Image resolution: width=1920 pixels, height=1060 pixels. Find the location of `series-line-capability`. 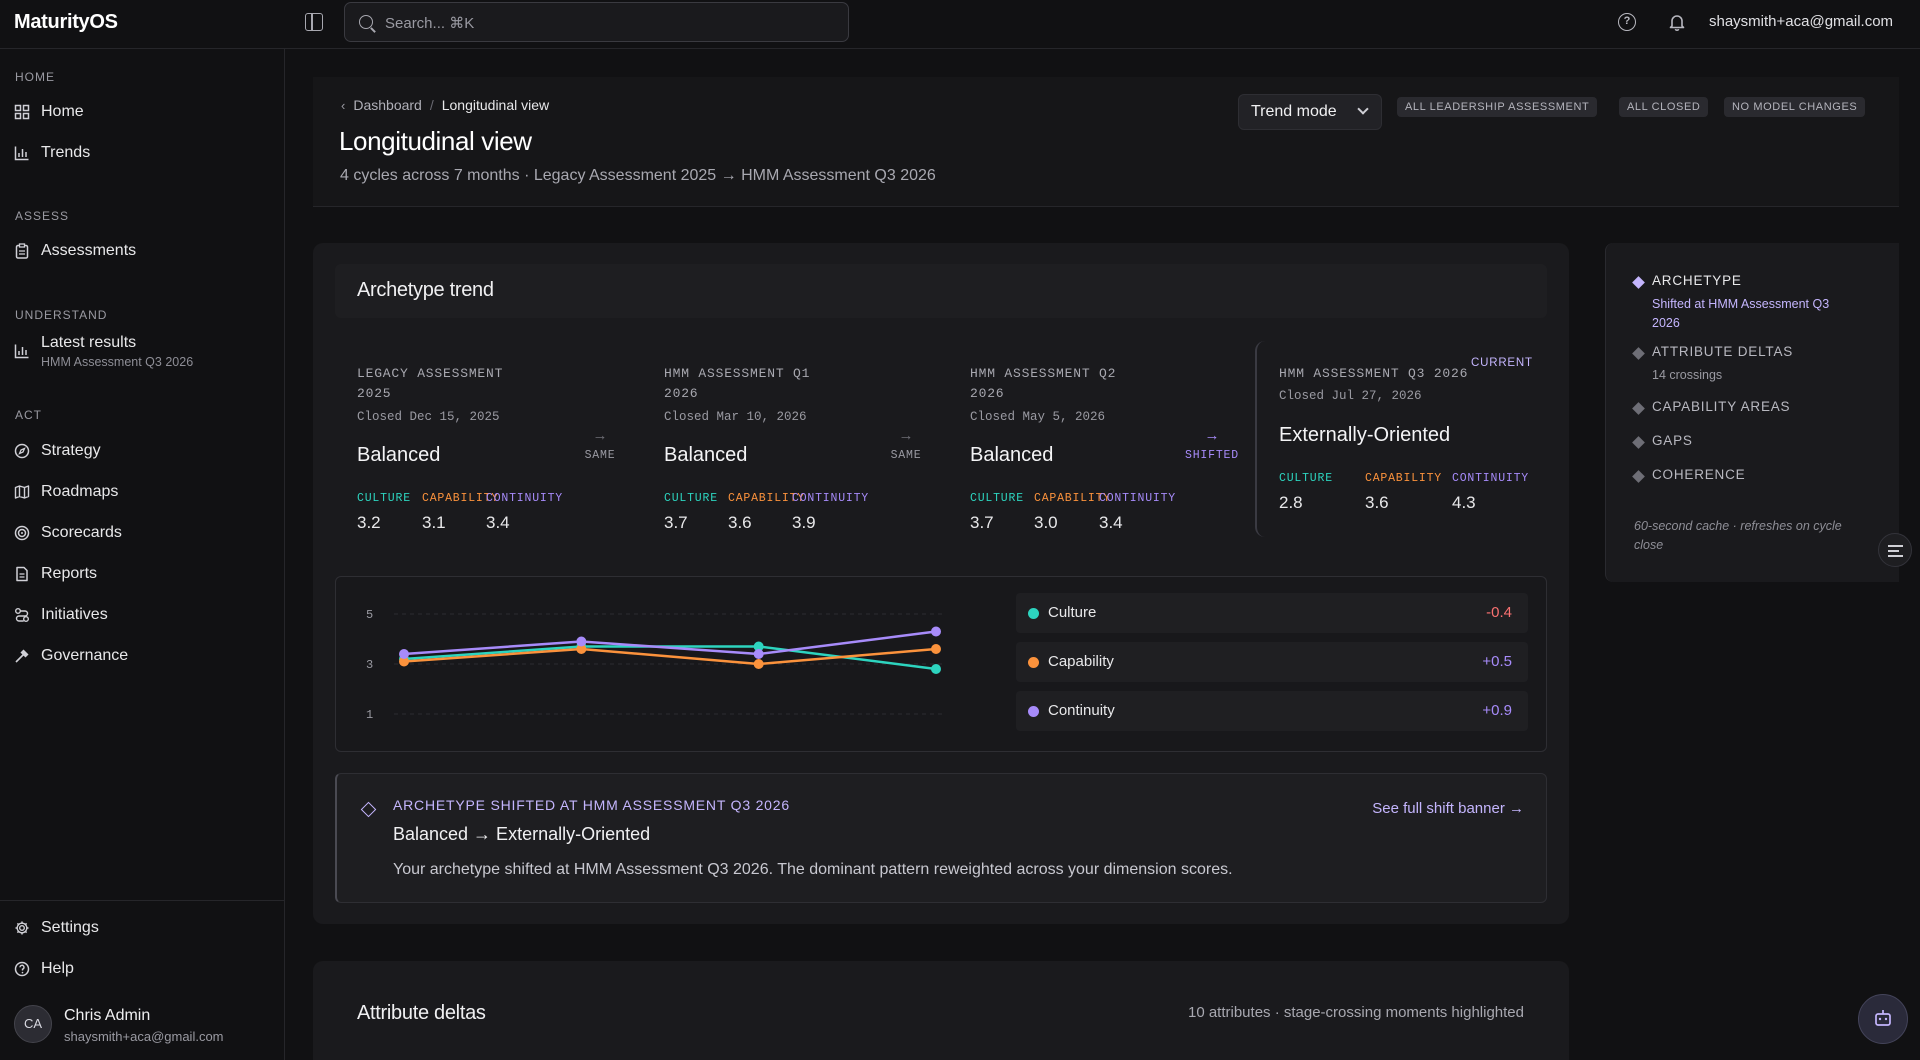

series-line-capability is located at coordinates (670, 656).